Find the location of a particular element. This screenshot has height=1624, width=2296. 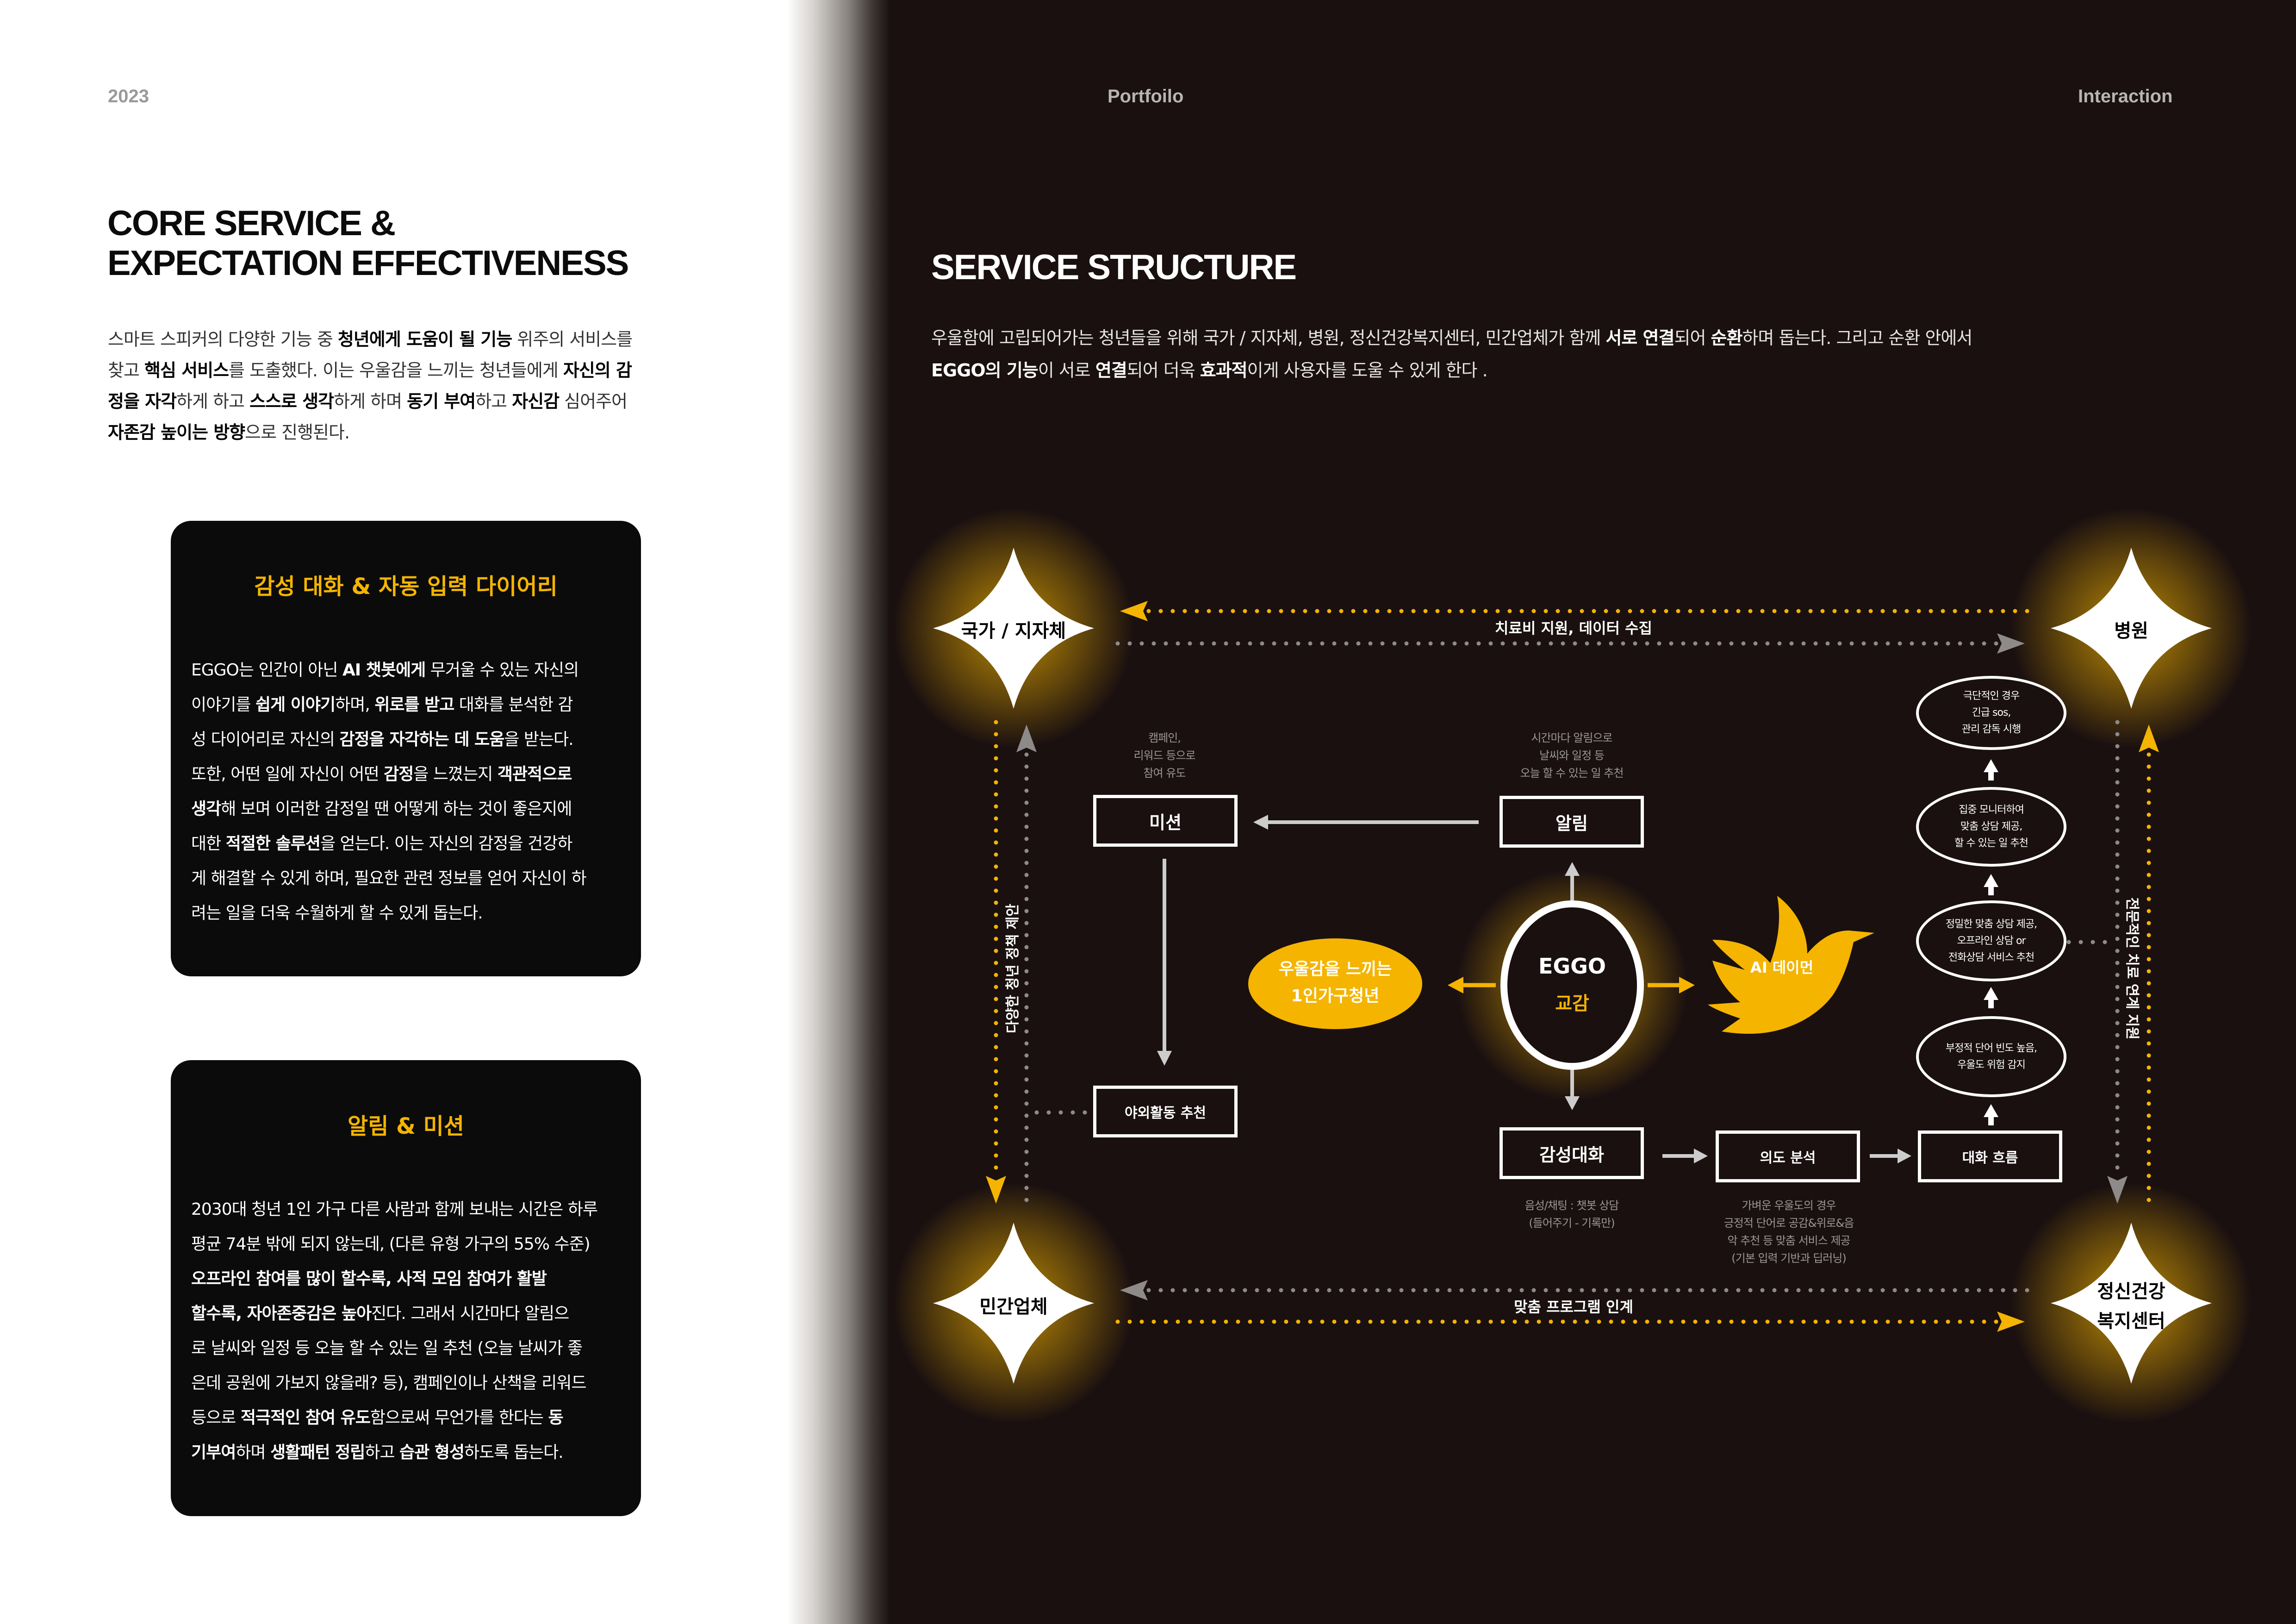

right-intro-text: 이게 사용자를 도울 수 있게 한다 . is located at coordinates (1367, 370).